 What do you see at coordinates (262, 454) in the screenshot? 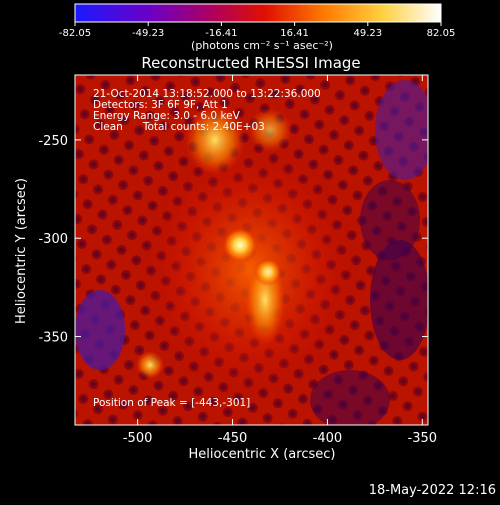
I see `x-axis-label: Heliocentric X (arcsec)` at bounding box center [262, 454].